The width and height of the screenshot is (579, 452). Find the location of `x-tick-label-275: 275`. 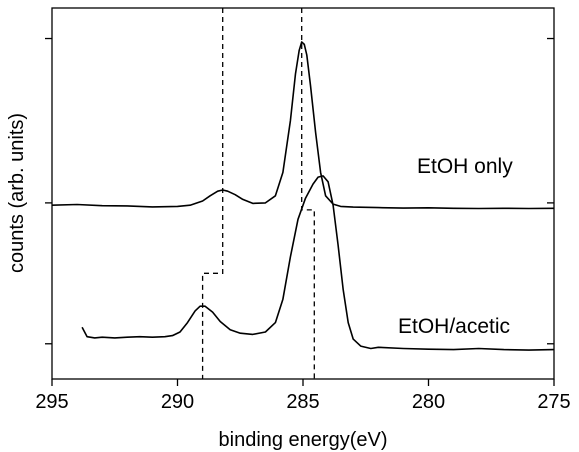

x-tick-label-275: 275 is located at coordinates (553, 402).